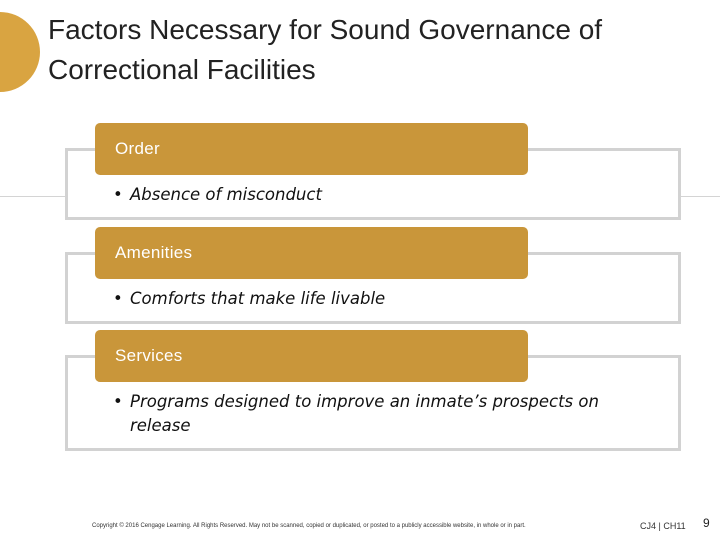 The image size is (720, 540). I want to click on footer-course-code: CJ4 | CH11, so click(663, 526).